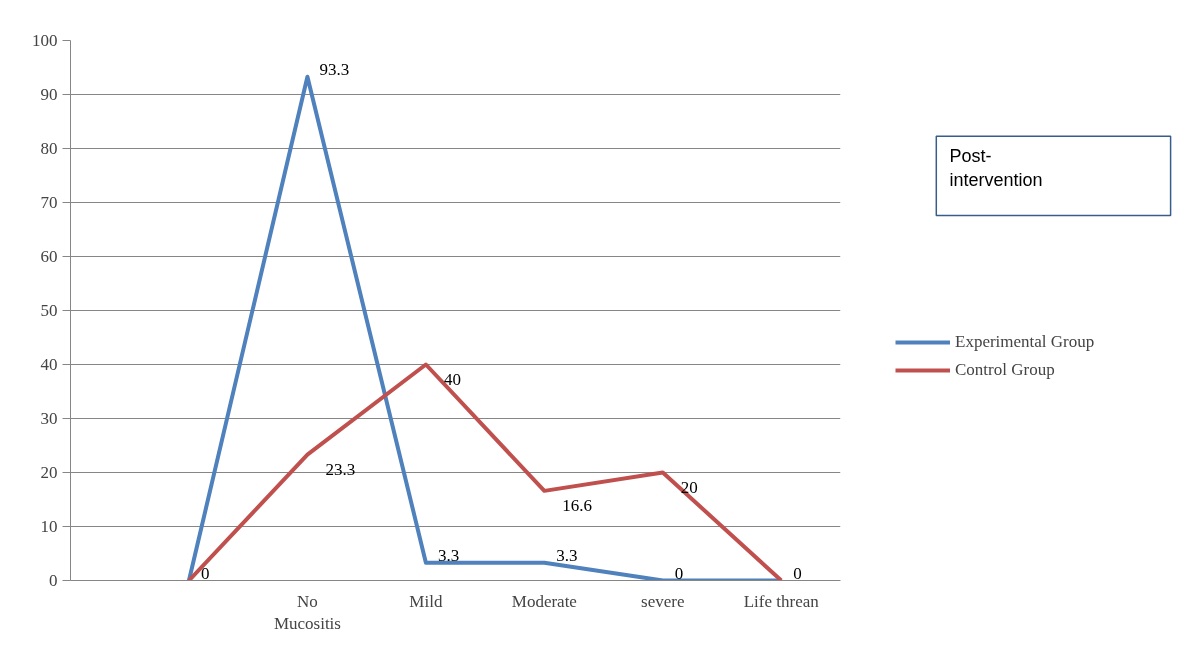  What do you see at coordinates (49, 148) in the screenshot?
I see `y-tick-label: 80` at bounding box center [49, 148].